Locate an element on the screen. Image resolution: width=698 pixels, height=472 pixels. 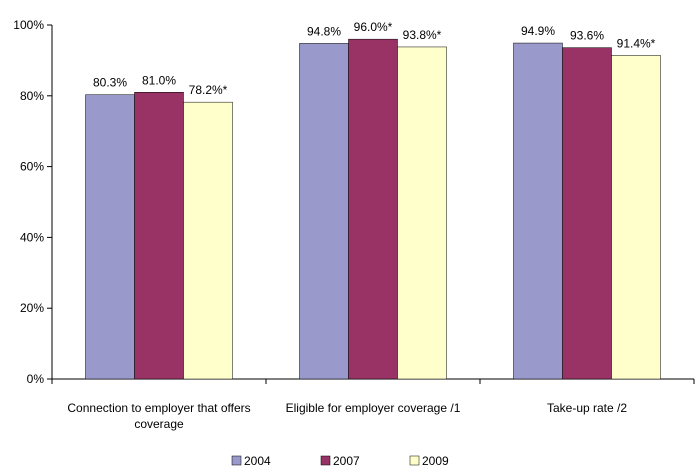
data-label: 80.3% is located at coordinates (110, 83).